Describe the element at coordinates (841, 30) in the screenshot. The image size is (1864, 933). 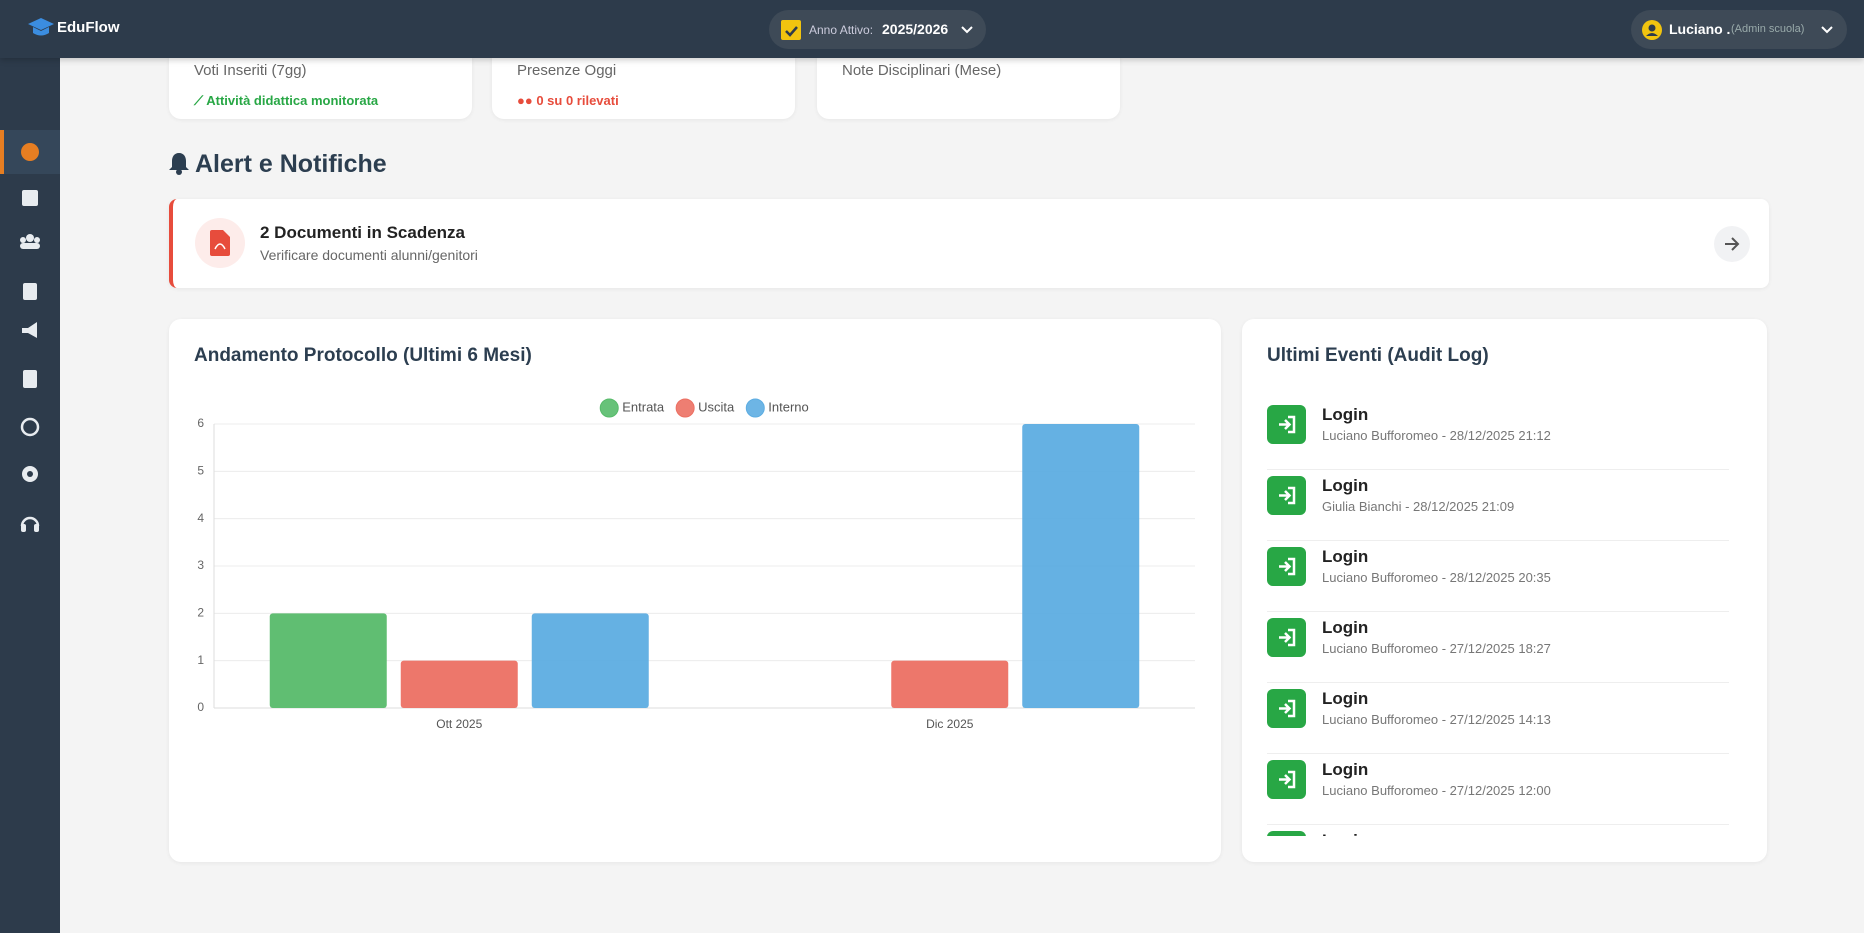
I see `year-label: Anno Attivo:` at that location.